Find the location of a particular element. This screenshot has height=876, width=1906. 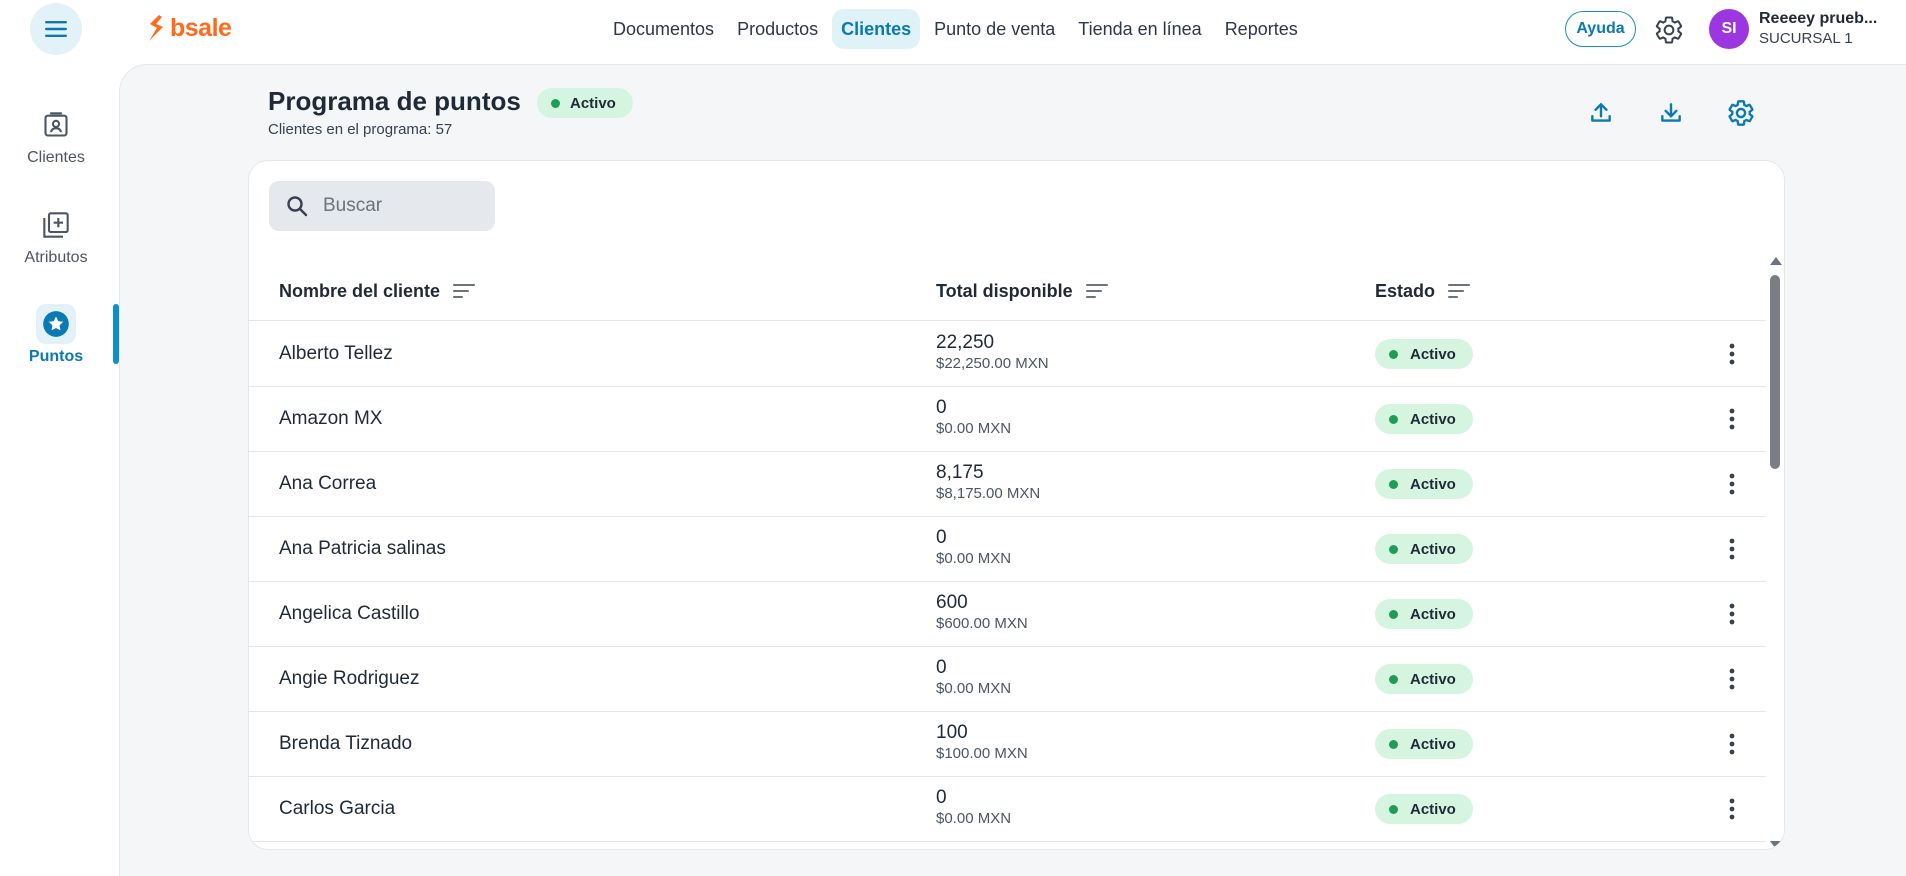

nav-documentos: Documentos is located at coordinates (664, 28).